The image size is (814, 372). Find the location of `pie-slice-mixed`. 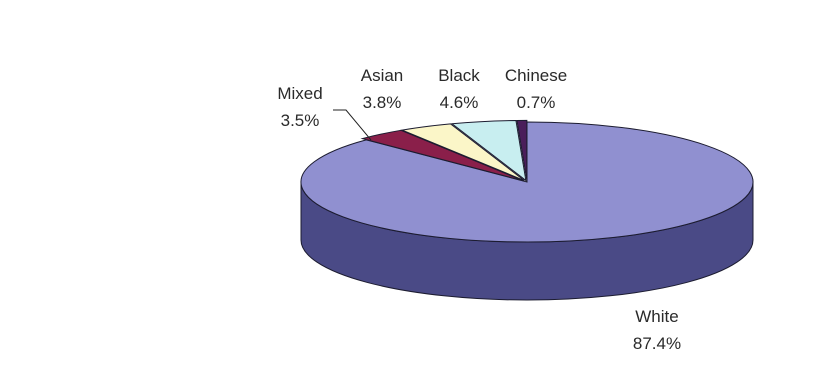

pie-slice-mixed is located at coordinates (442, 155).